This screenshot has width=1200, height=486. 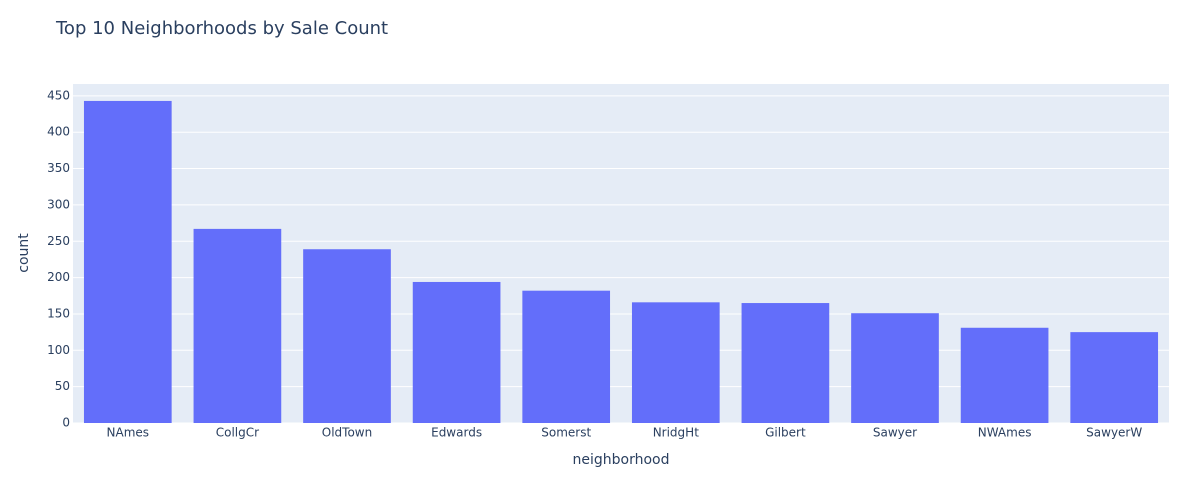 I want to click on x-tick-label: Somerst, so click(x=566, y=433).